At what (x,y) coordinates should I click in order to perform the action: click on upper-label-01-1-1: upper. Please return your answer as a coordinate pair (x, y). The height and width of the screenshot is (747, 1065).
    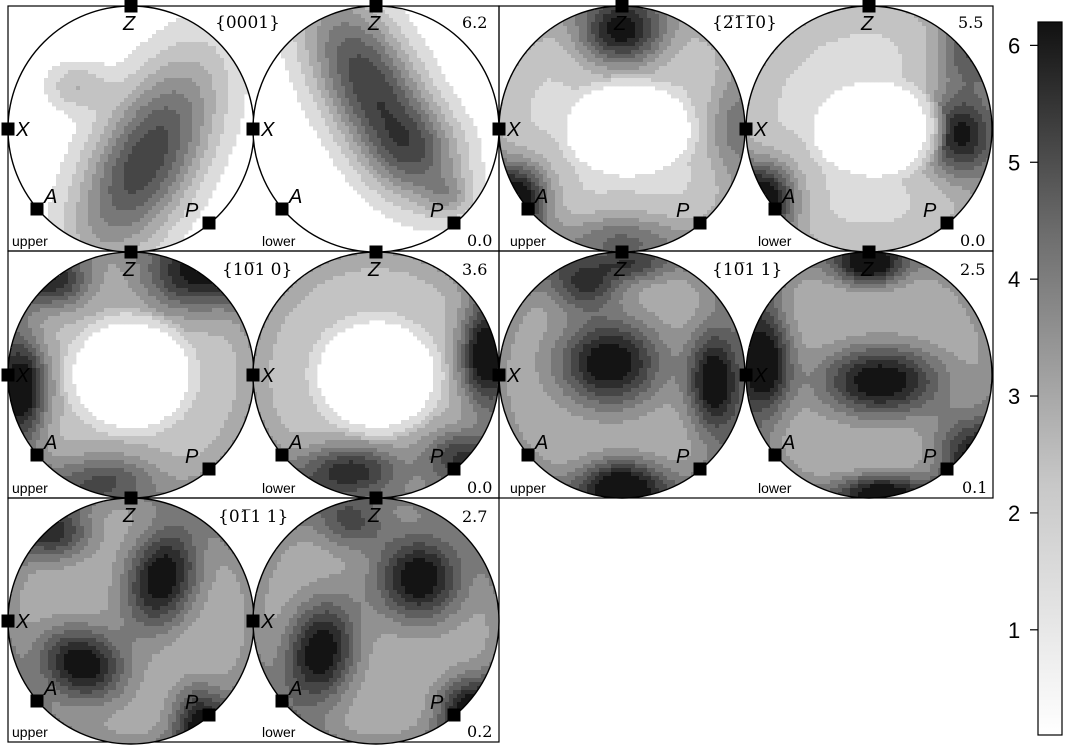
    Looking at the image, I should click on (30, 732).